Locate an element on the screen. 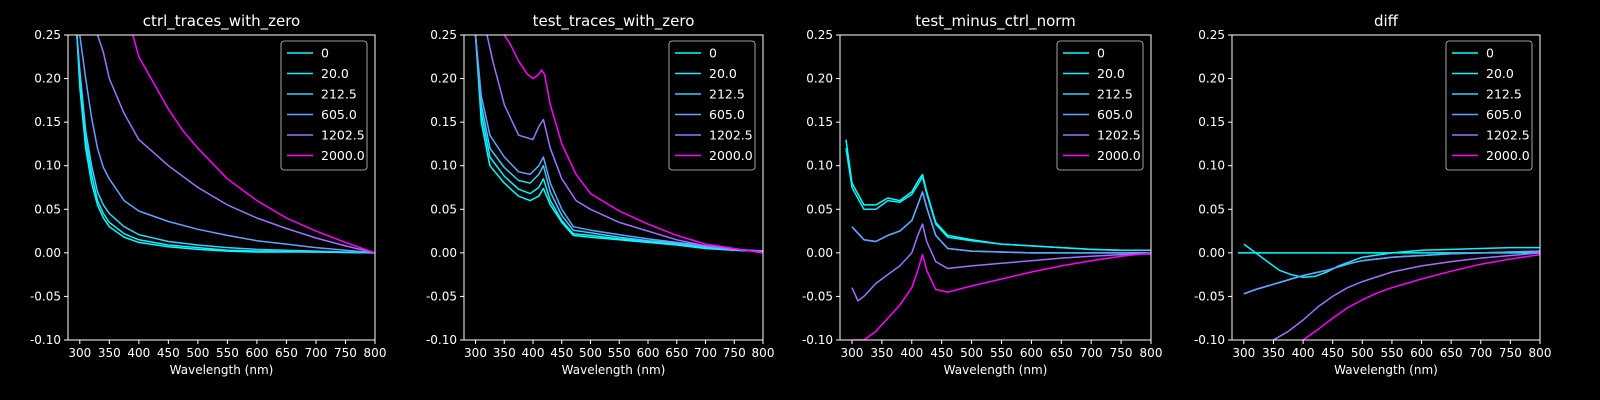  chart-title: ctrl_traces_with_zero is located at coordinates (221, 21).